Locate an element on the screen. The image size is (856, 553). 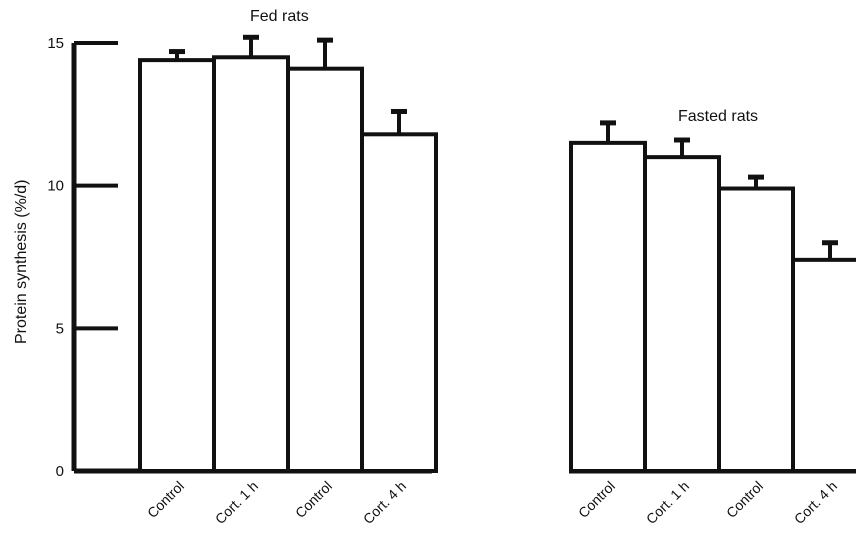
y-axis-label: Protein synthesis (%/d) is located at coordinates (21, 261).